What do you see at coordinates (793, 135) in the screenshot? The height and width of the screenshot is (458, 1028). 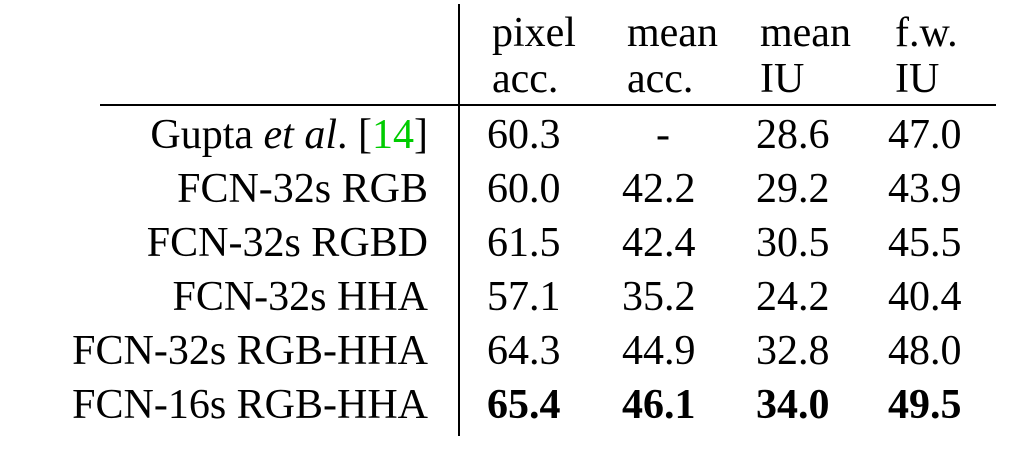 I see `cell-value: 28.6` at bounding box center [793, 135].